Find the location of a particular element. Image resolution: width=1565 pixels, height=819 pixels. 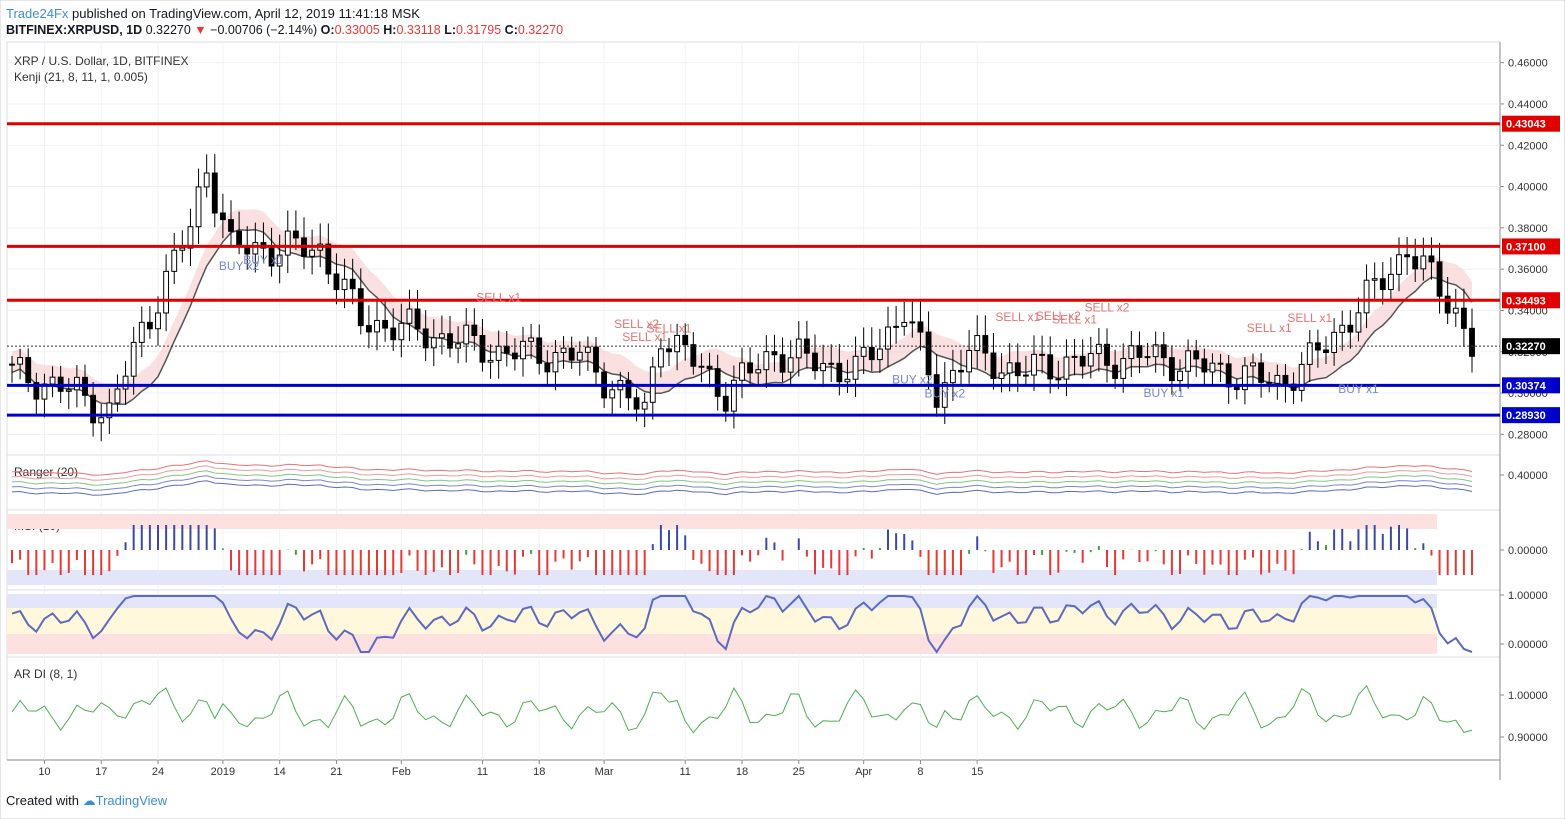

tradingview-brand: TradingView is located at coordinates (131, 800).